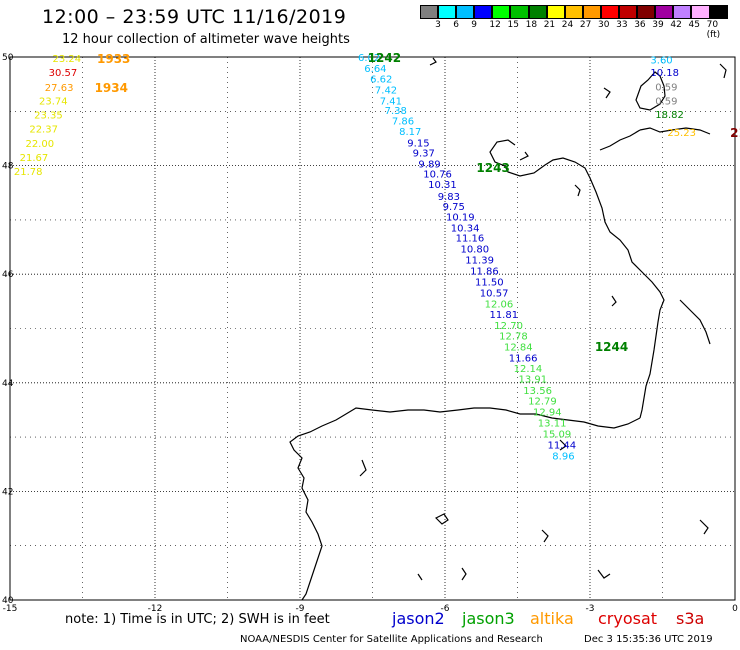  Describe the element at coordinates (375, 69) in the screenshot. I see `swh-value: 6.64` at that location.